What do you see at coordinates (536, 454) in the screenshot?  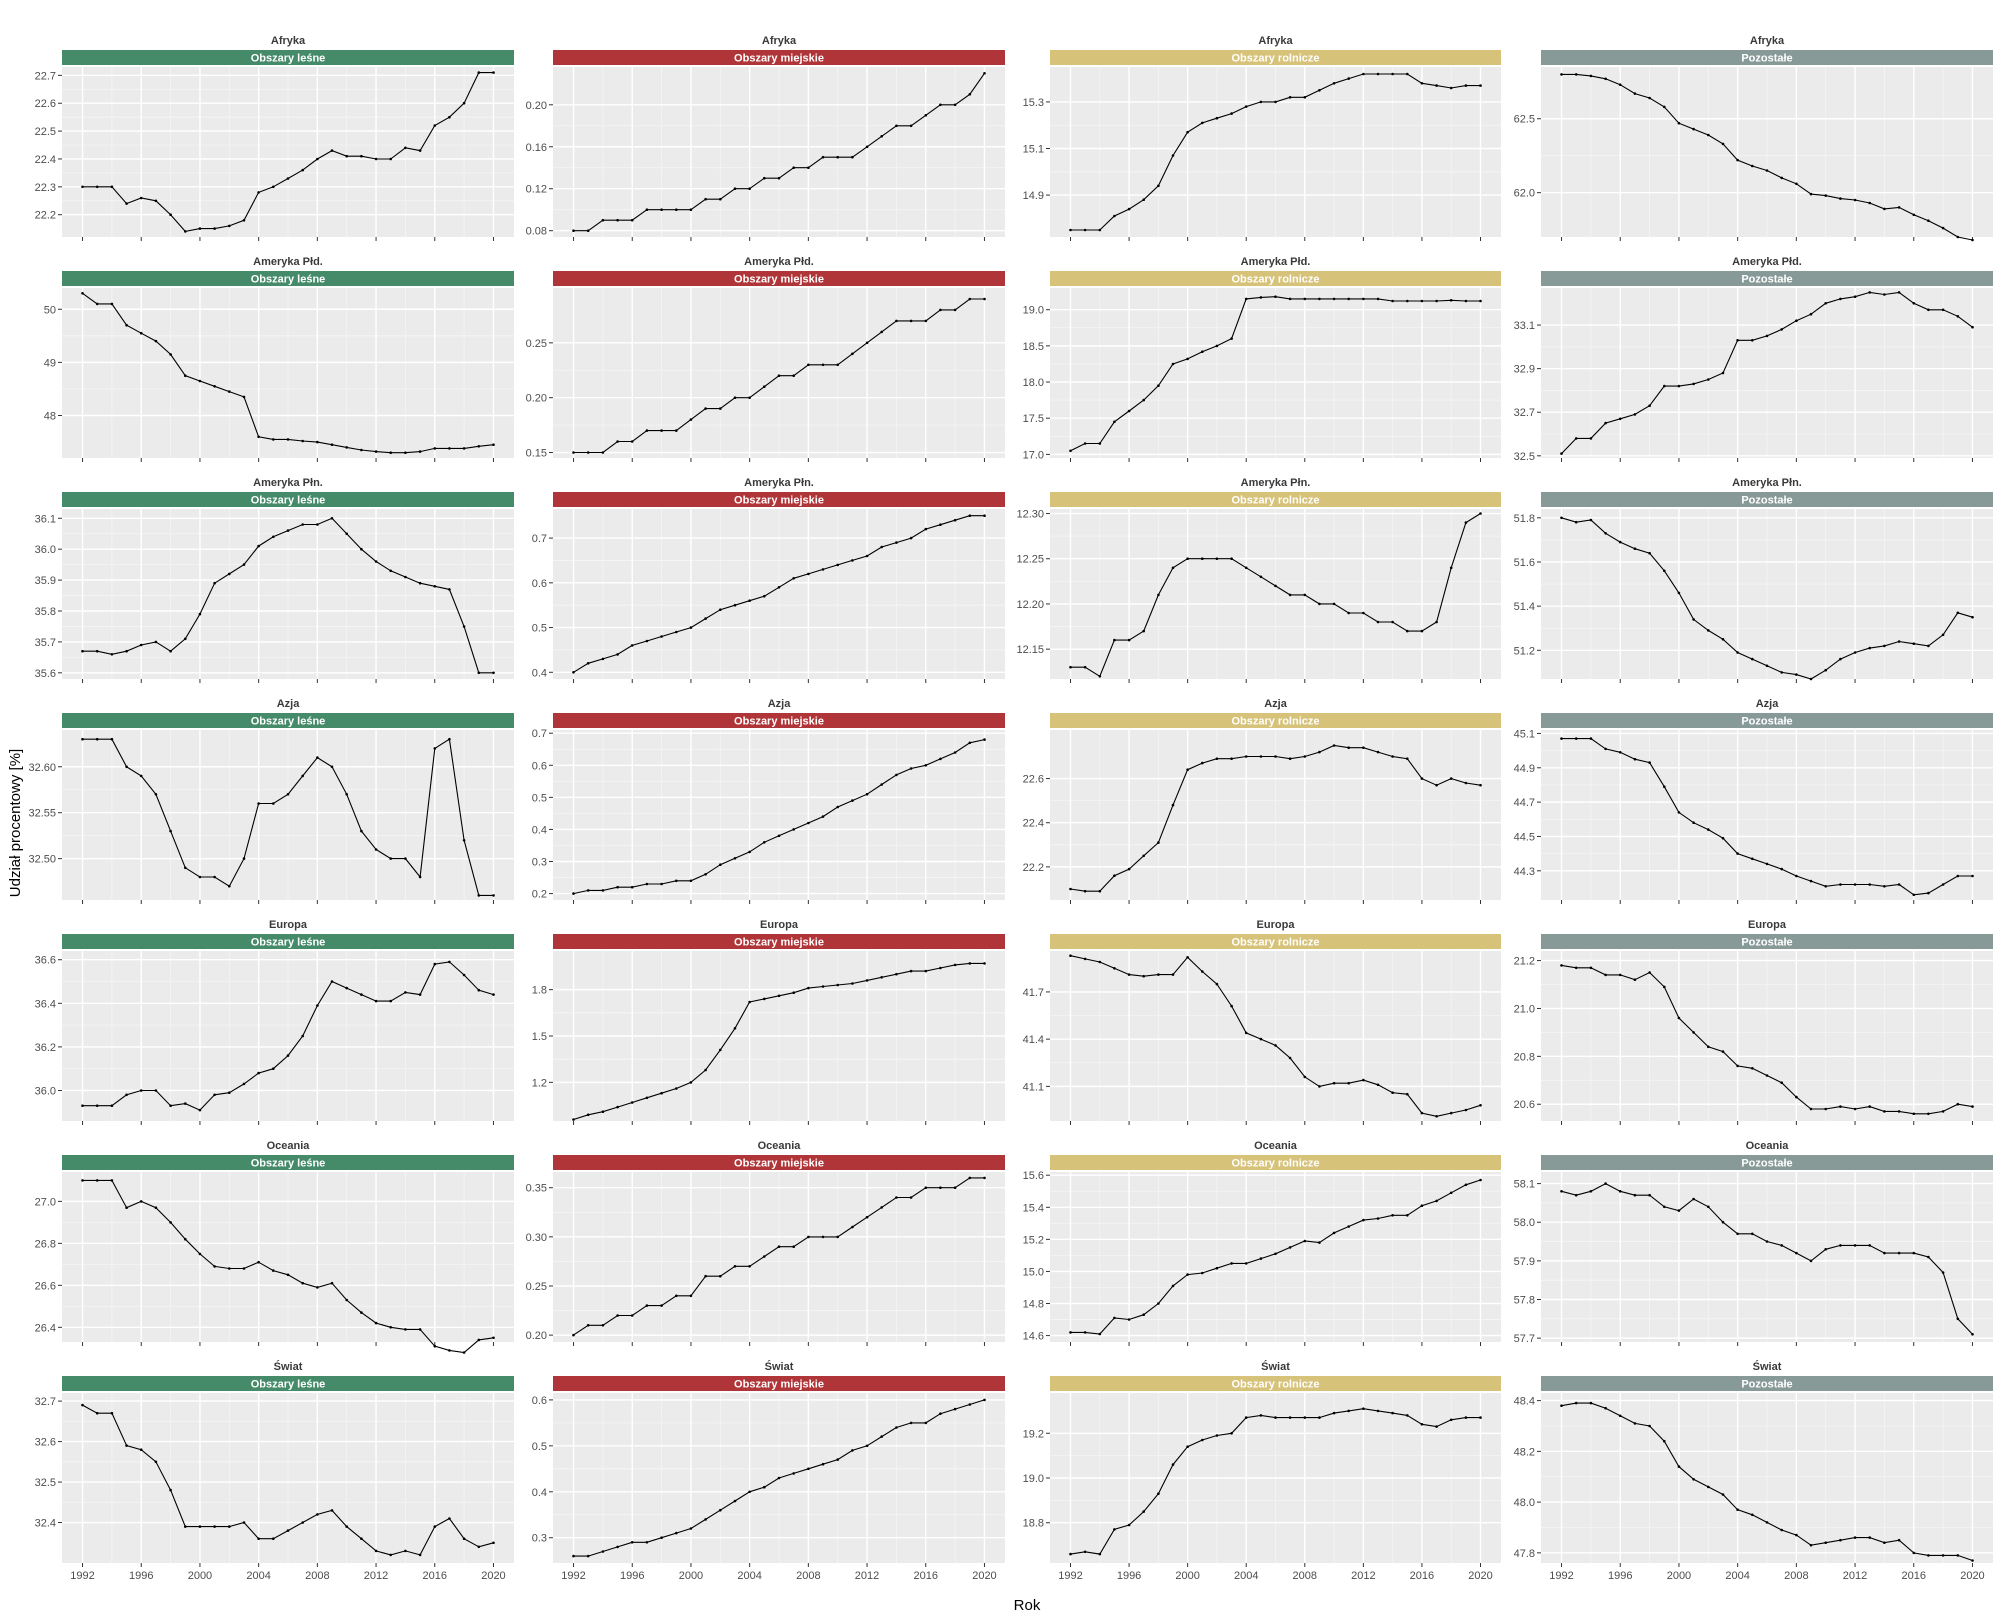 I see `y-tick-label: 0.15` at bounding box center [536, 454].